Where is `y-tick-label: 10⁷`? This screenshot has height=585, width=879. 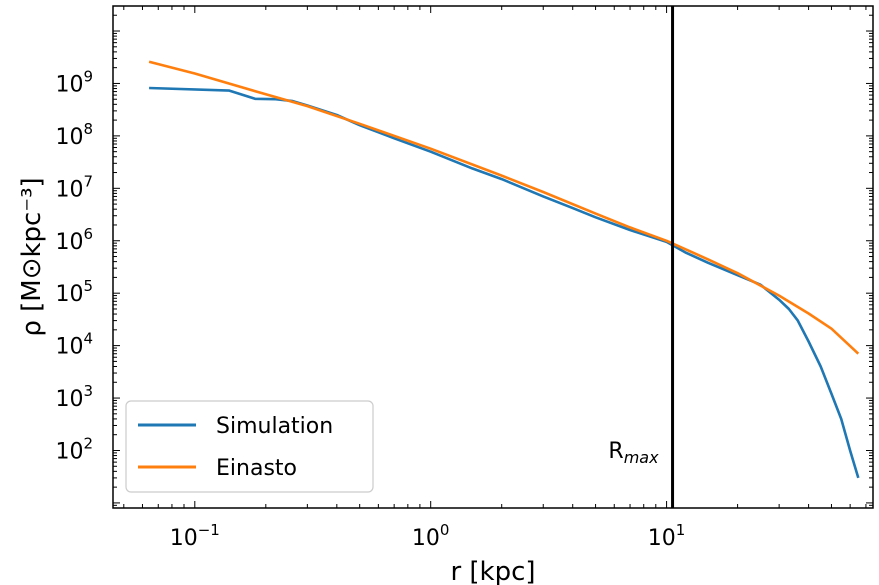 y-tick-label: 10⁷ is located at coordinates (74, 187).